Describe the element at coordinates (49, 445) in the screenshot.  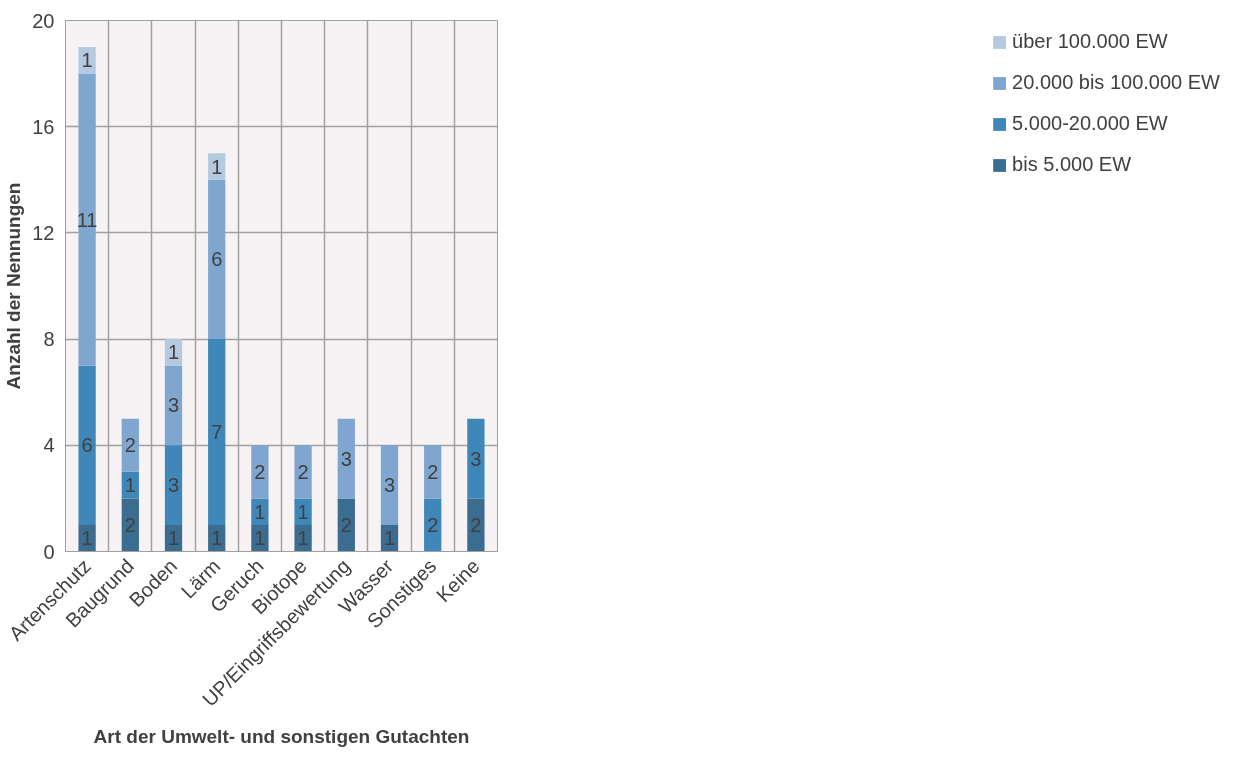
I see `y-tick-label: 4` at that location.